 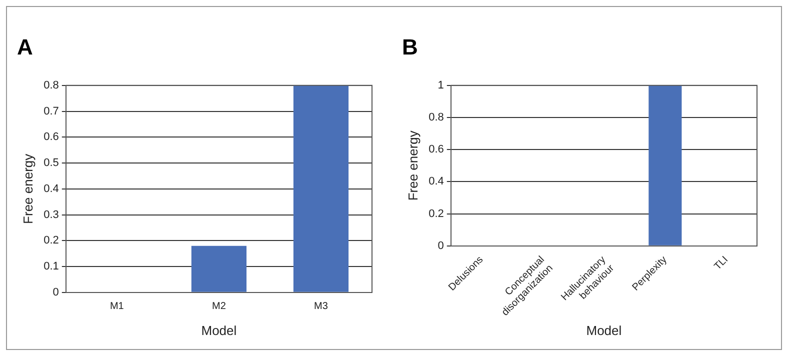 What do you see at coordinates (25, 47) in the screenshot?
I see `chart-title: A` at bounding box center [25, 47].